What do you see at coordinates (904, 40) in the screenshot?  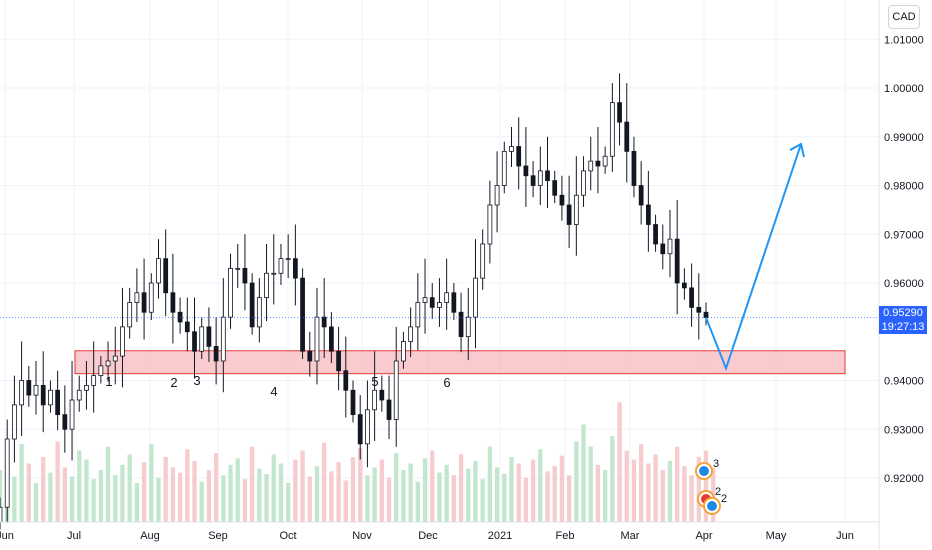 I see `price-tick-label: 1.01000` at bounding box center [904, 40].